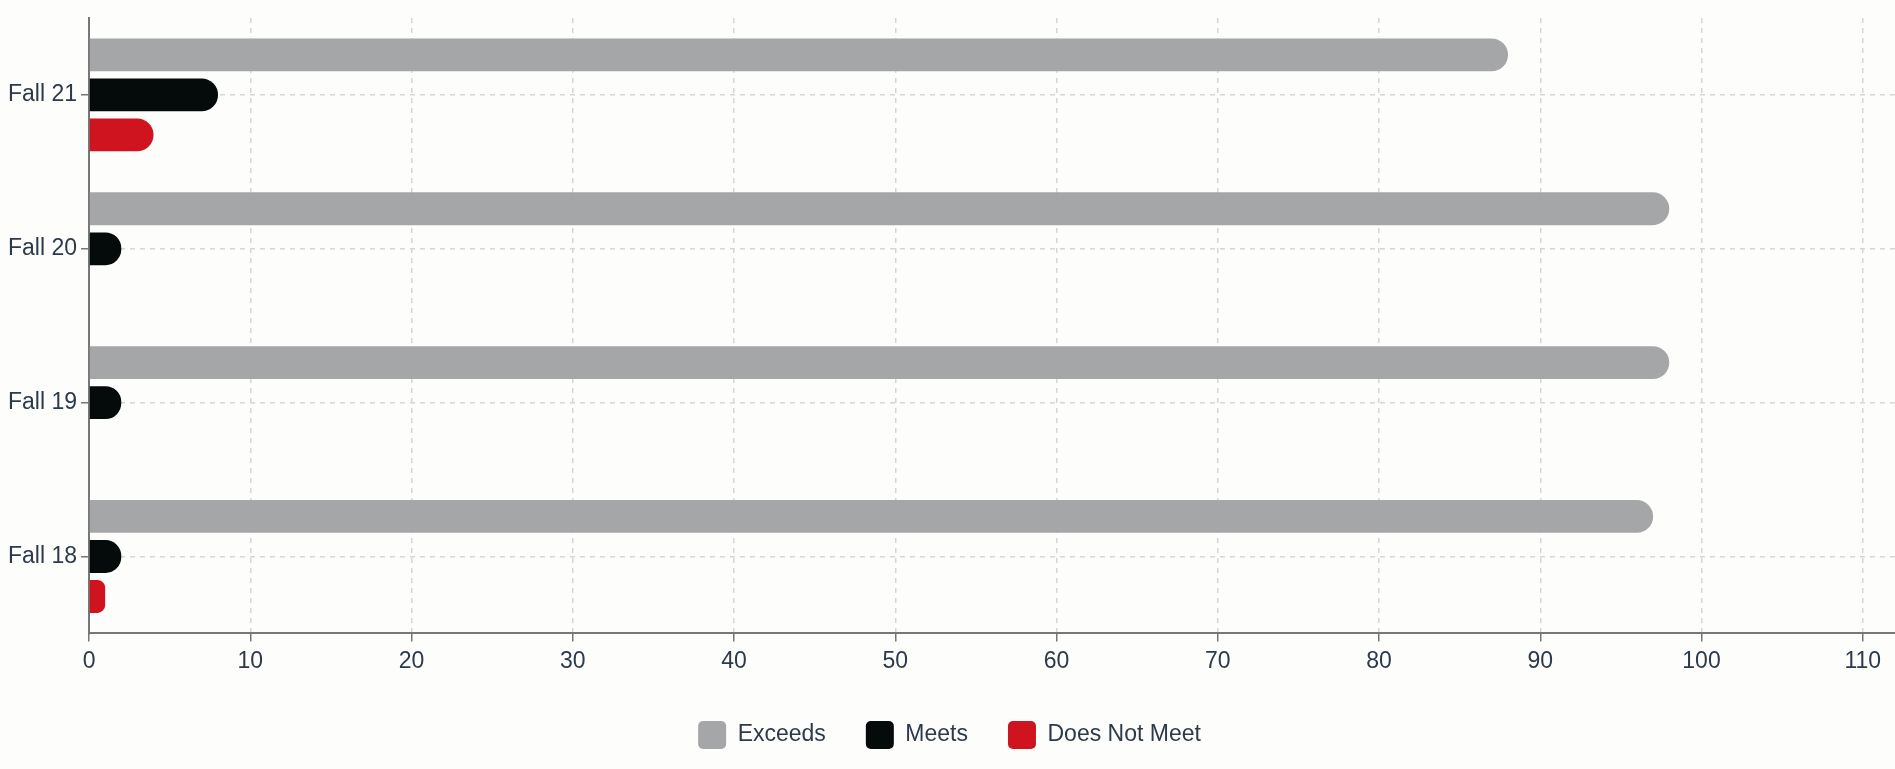 Image resolution: width=1895 pixels, height=769 pixels. I want to click on x-tick-label: 110, so click(1863, 659).